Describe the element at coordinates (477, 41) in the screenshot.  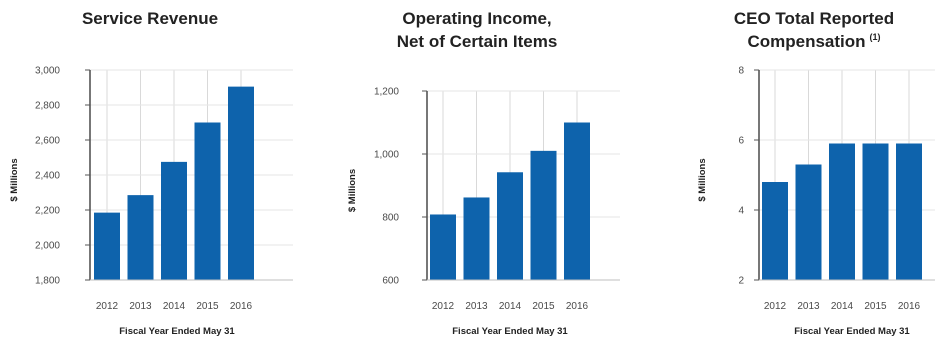
I see `chart-title-line: Net of Certain Items` at that location.